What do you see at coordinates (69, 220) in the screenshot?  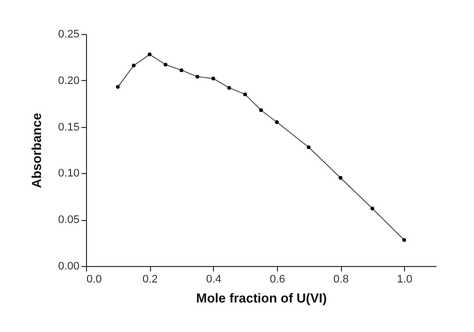 I see `y-tick-label: 0.05` at bounding box center [69, 220].